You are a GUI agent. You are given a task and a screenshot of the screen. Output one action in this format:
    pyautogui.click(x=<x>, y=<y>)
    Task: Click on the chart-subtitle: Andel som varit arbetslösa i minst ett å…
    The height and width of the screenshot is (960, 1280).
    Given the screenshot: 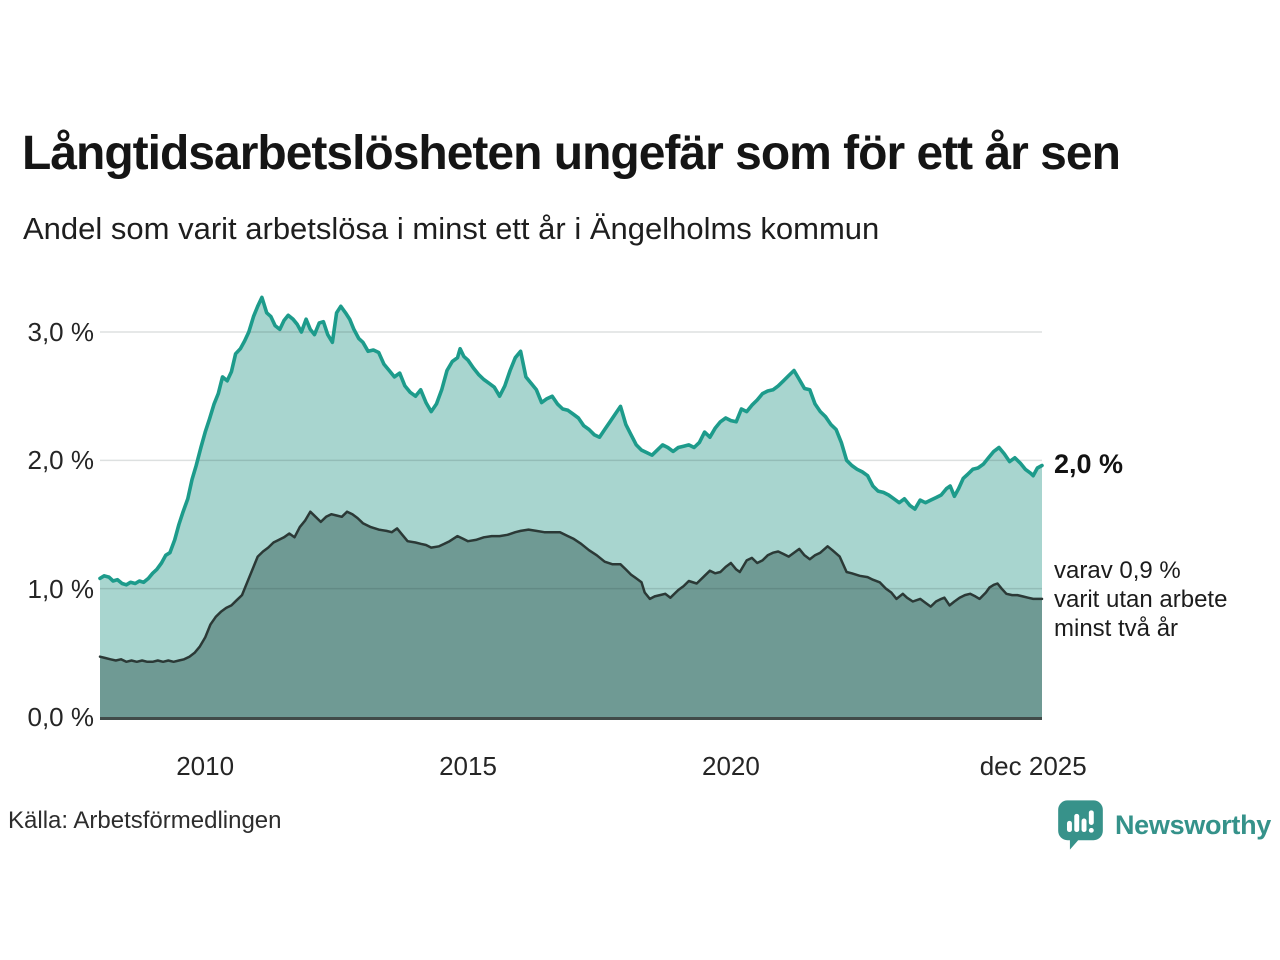 What is the action you would take?
    pyautogui.click(x=451, y=228)
    